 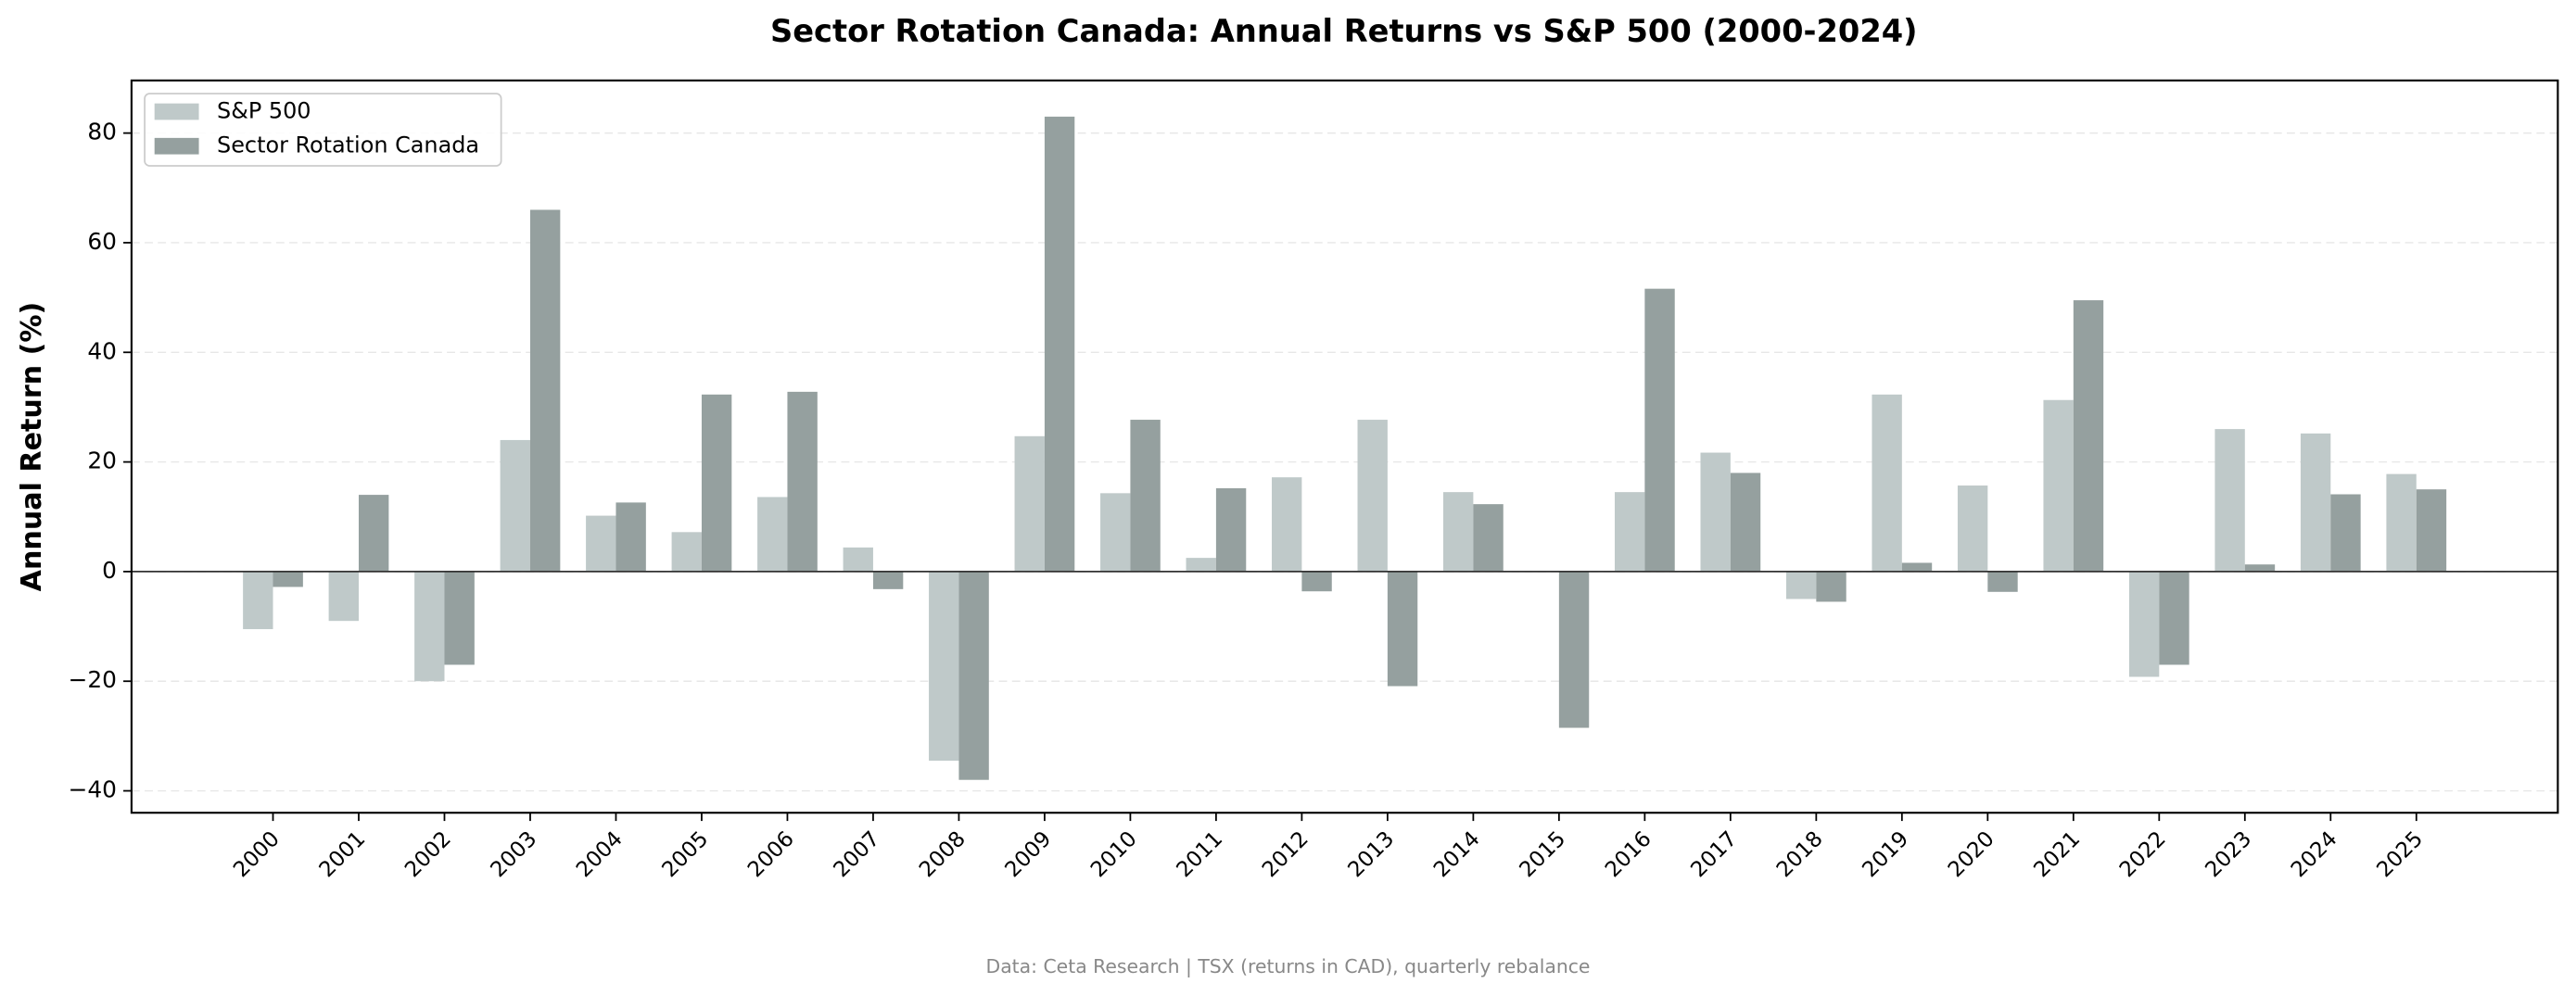 What do you see at coordinates (1714, 854) in the screenshot?
I see `x-tick-label: 2017` at bounding box center [1714, 854].